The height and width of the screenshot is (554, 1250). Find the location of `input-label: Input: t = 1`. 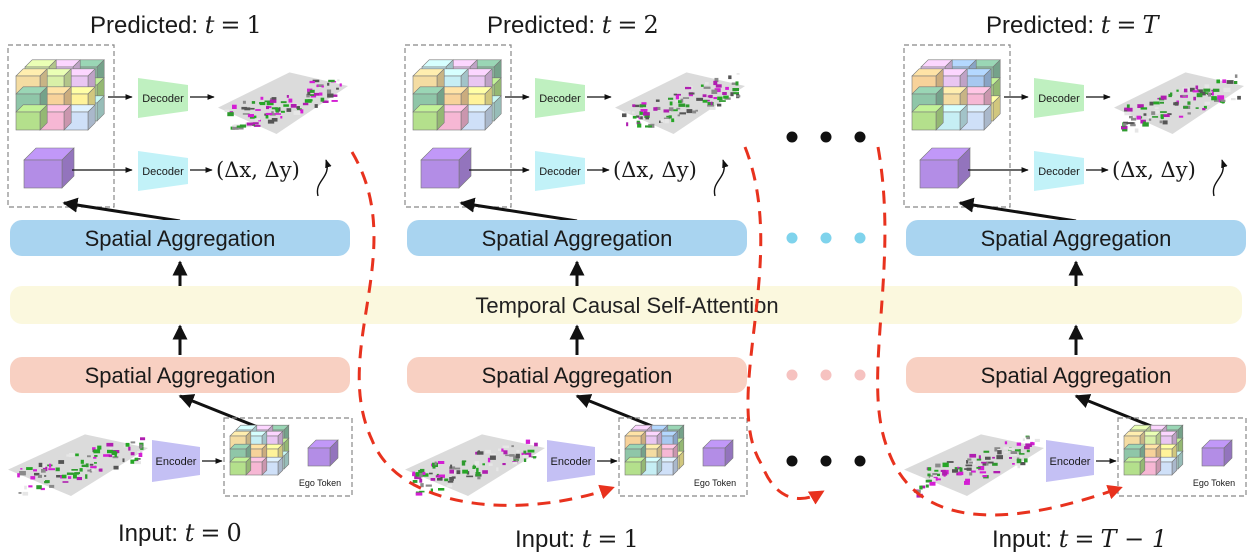

input-label: Input: t = 1 is located at coordinates (577, 539).